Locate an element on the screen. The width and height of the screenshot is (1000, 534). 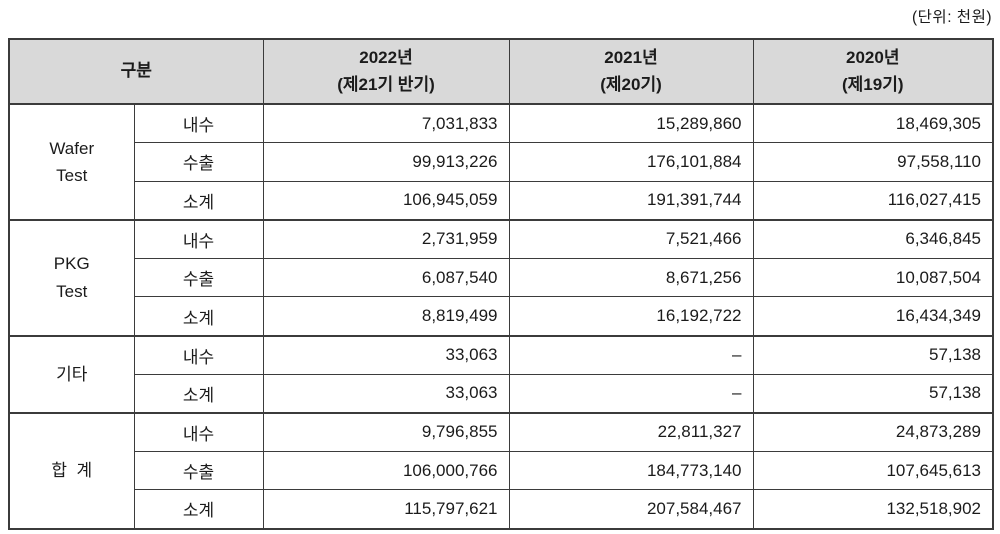
header-year-2021-line1: 2021년 is located at coordinates (631, 58).